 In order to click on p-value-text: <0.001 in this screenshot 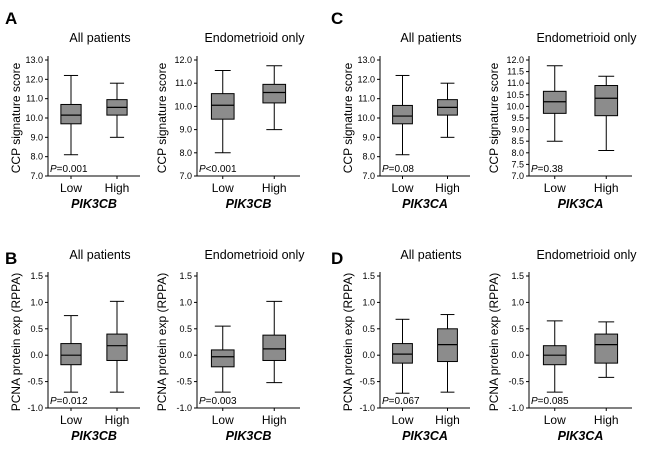, I will do `click(221, 169)`.